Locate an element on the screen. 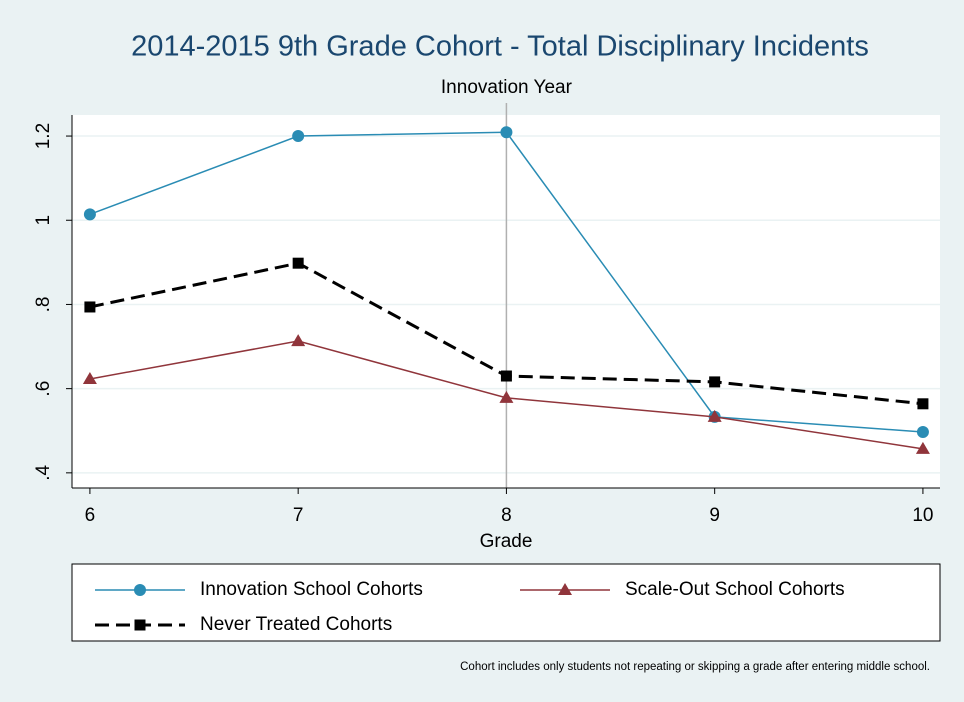 This screenshot has width=964, height=702. y-tick-label: 1.2 is located at coordinates (43, 136).